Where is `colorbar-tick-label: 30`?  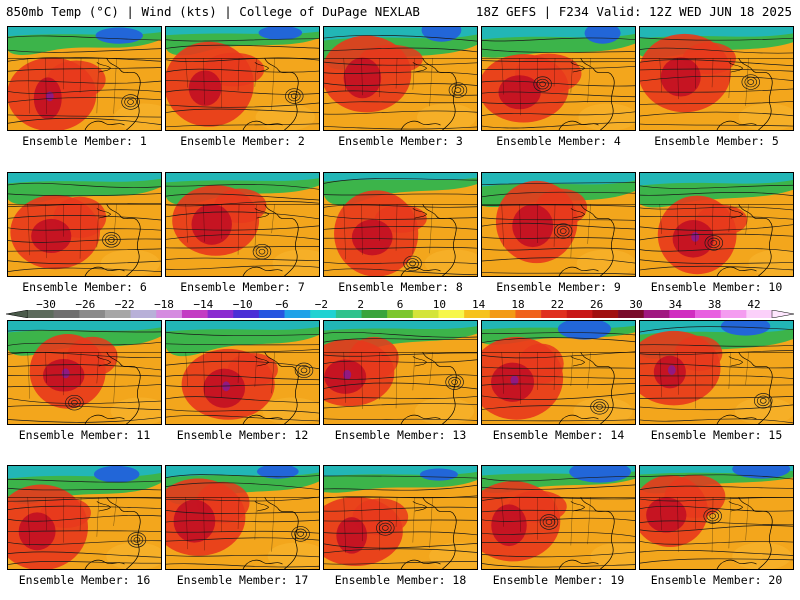
colorbar-tick-label: 30 is located at coordinates (636, 304).